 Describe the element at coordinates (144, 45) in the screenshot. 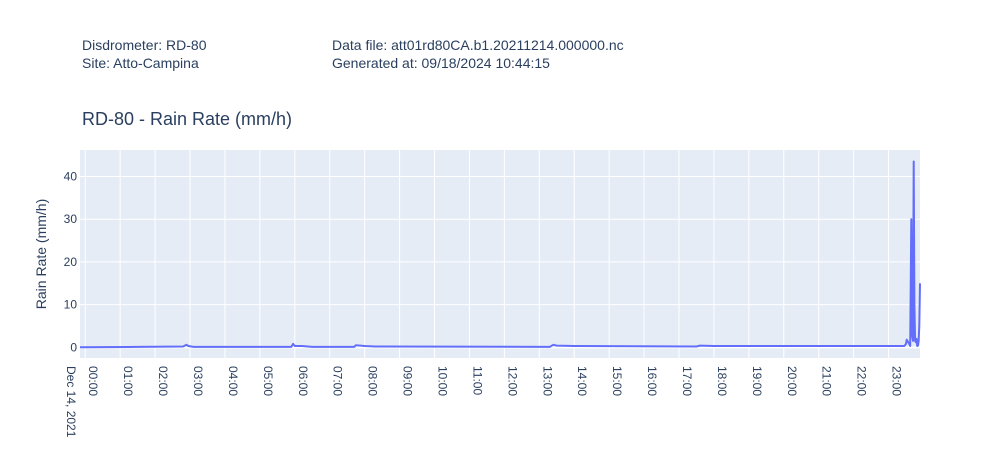

I see `disdrometer-label: Disdrometer: RD-80` at that location.